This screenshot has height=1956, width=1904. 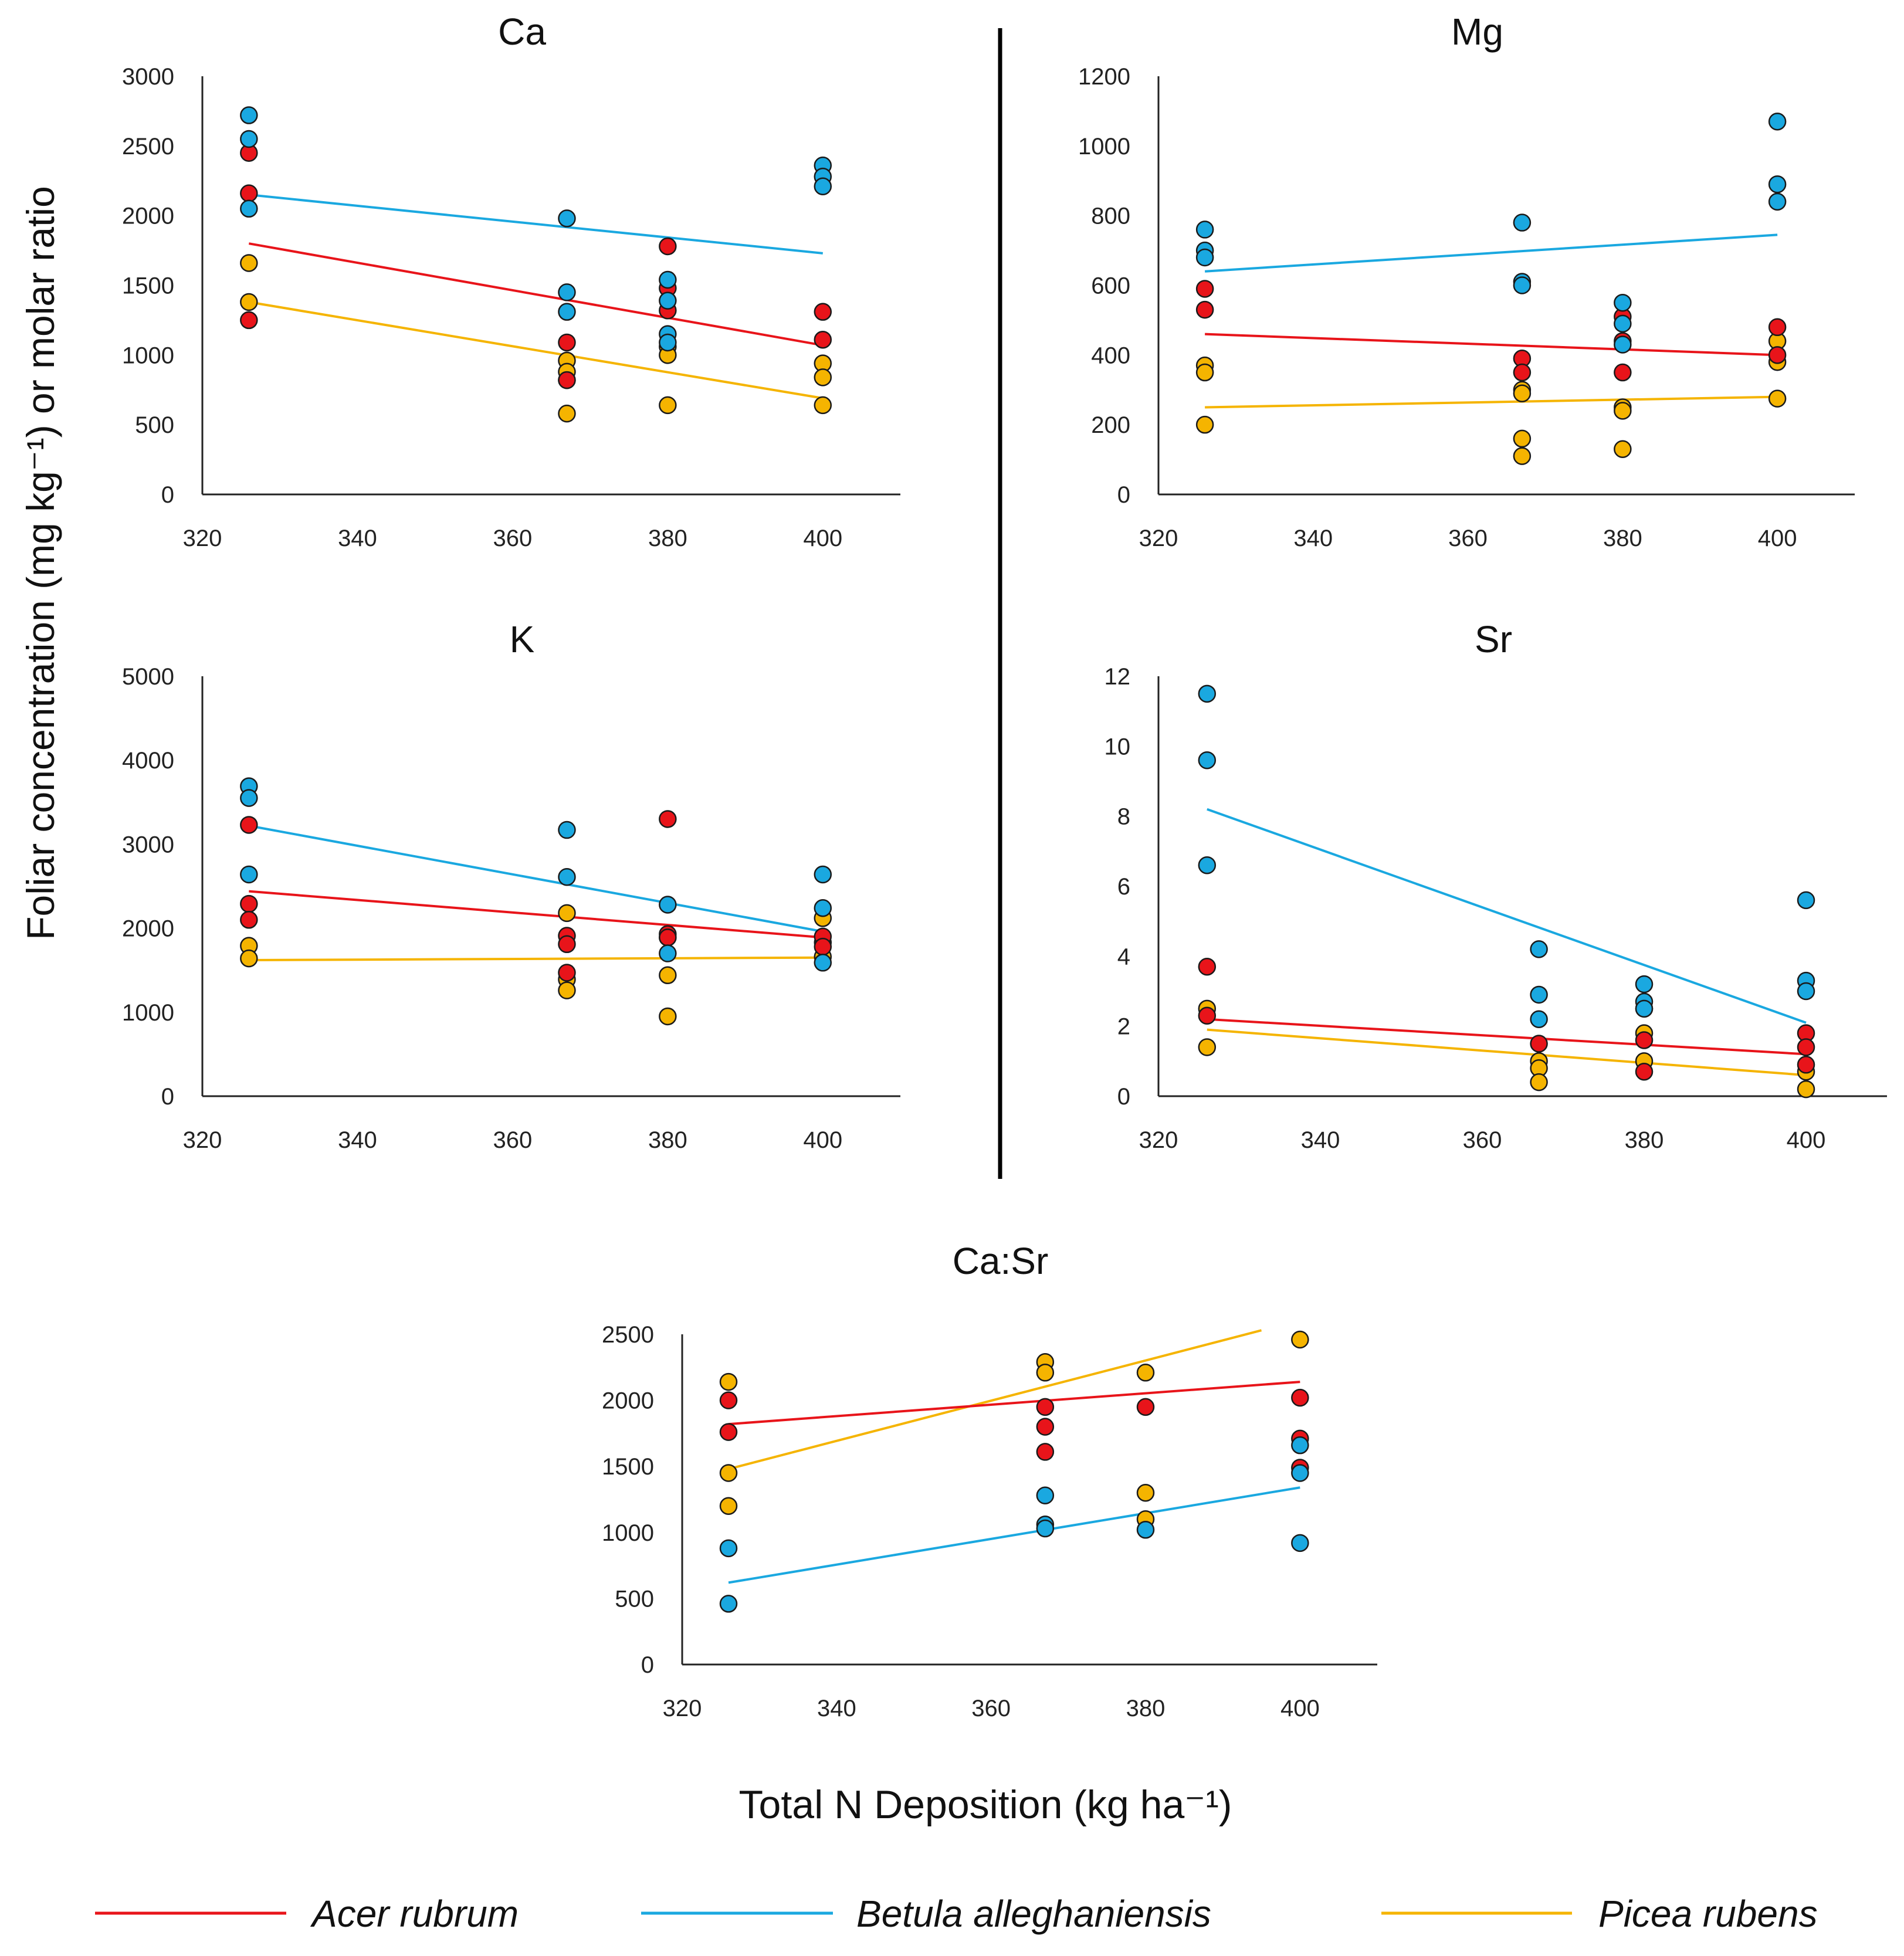 What do you see at coordinates (167, 495) in the screenshot?
I see `y-tick-label-ca: 0` at bounding box center [167, 495].